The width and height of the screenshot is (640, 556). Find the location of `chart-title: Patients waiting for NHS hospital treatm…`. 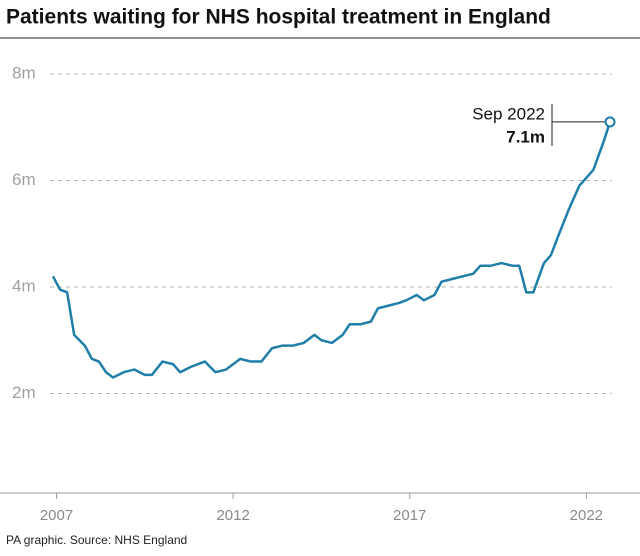

chart-title: Patients waiting for NHS hospital treatm… is located at coordinates (278, 17).